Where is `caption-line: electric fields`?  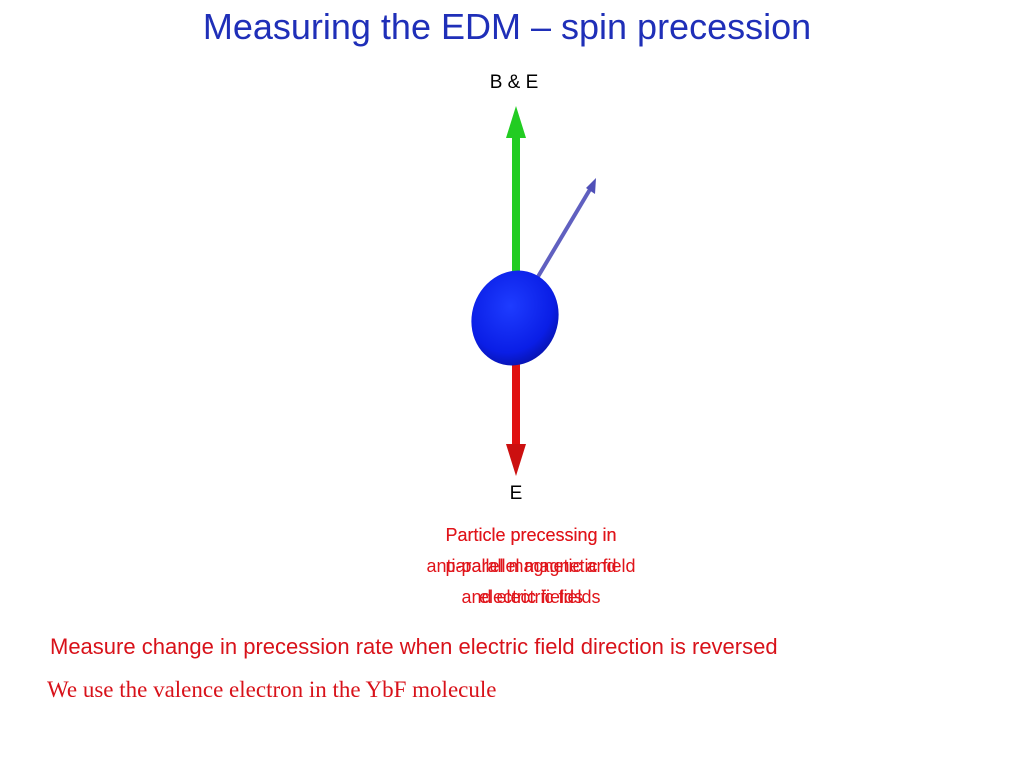
caption-line: electric fields is located at coordinates (531, 597).